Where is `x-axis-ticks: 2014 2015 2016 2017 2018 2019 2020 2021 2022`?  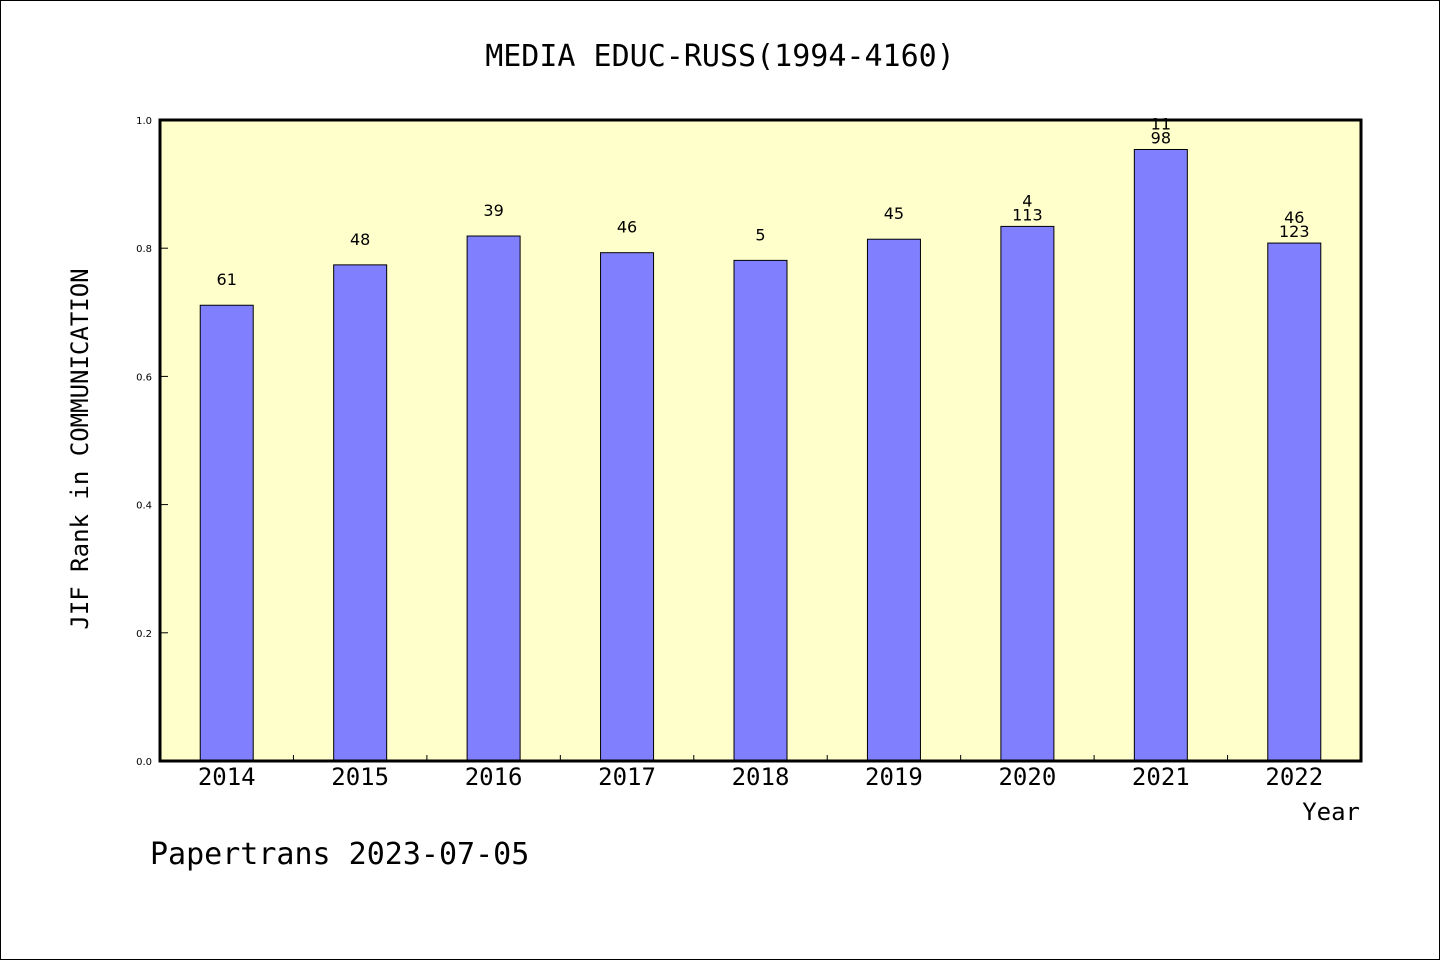
x-axis-ticks: 2014 2015 2016 2017 2018 2019 2020 2021 2022 is located at coordinates (760, 773).